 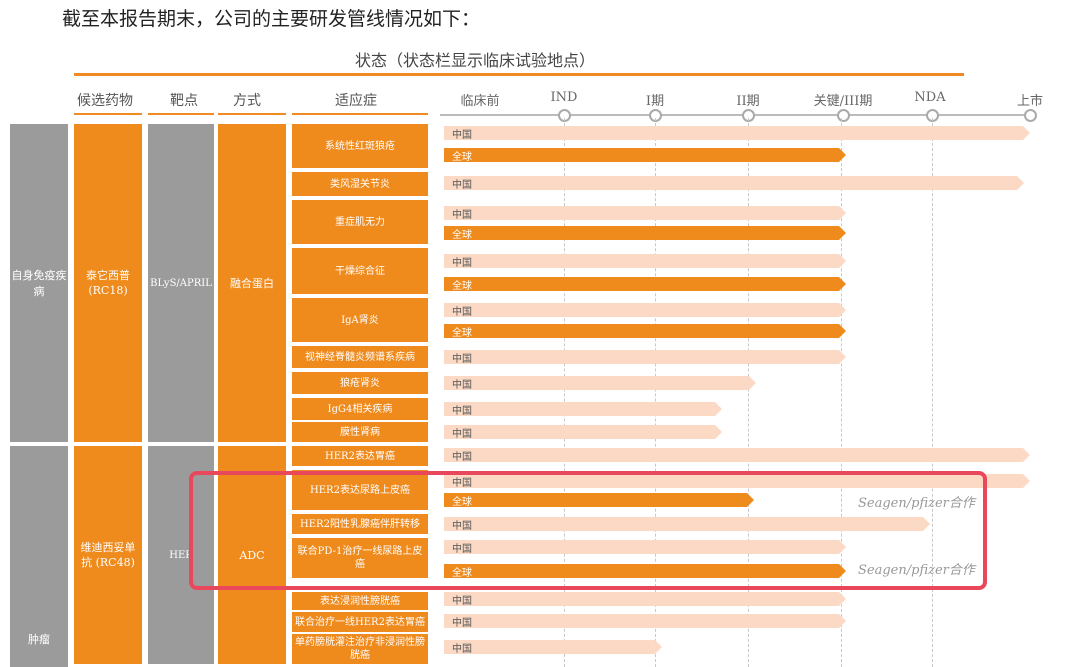 I want to click on indication-cell: IgA肾炎, so click(x=360, y=320).